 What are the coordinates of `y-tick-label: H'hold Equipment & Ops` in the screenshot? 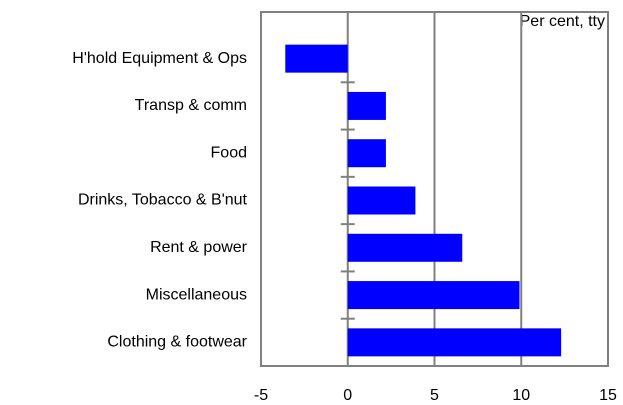 It's located at (159, 58).